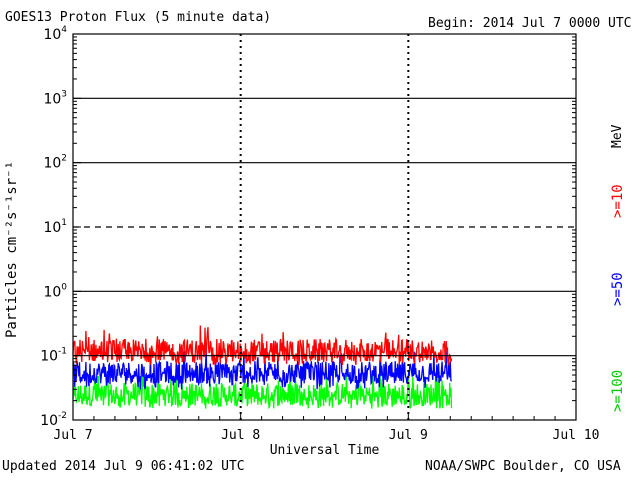  I want to click on x-tick-label: Jul 8, so click(240, 435).